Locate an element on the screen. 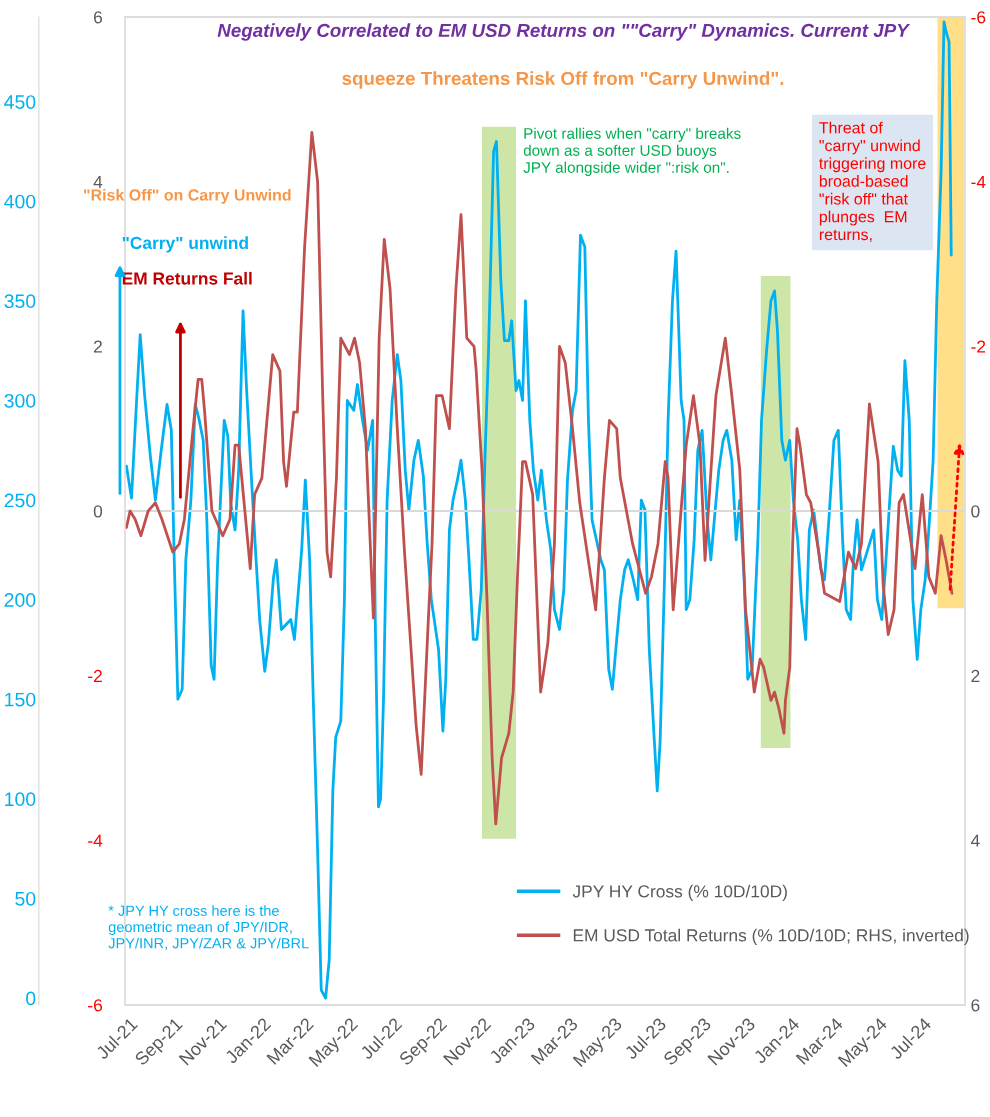  y3-tick-label: -6 is located at coordinates (95, 1005).